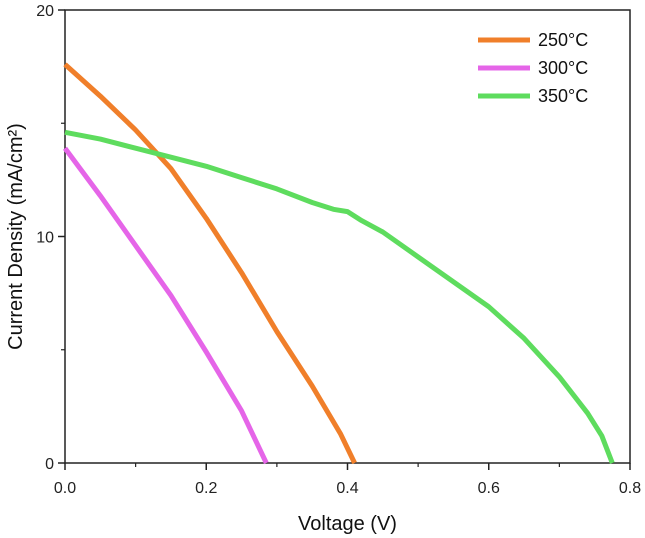 This screenshot has height=538, width=645. What do you see at coordinates (489, 488) in the screenshot?
I see `x-tick-label: 0.6` at bounding box center [489, 488].